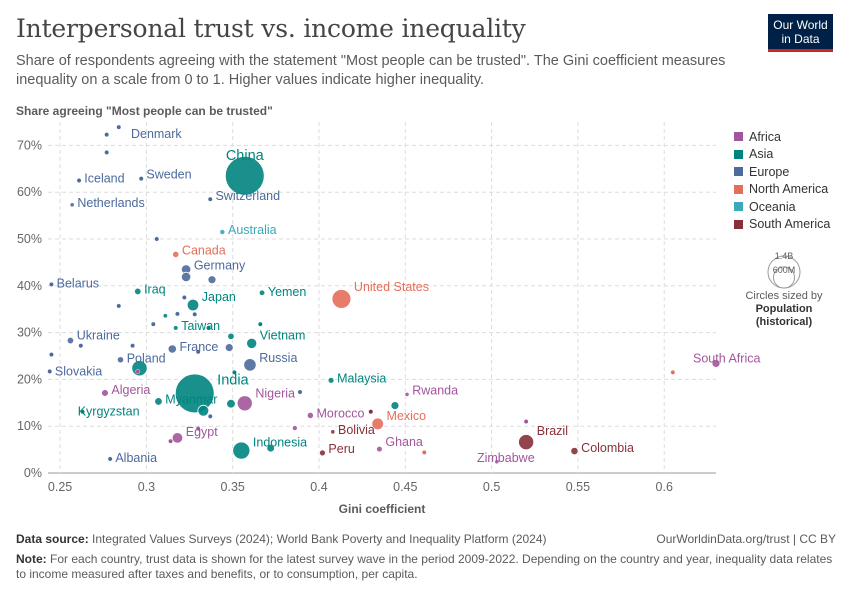  I want to click on scatter-point-colombia, so click(574, 451).